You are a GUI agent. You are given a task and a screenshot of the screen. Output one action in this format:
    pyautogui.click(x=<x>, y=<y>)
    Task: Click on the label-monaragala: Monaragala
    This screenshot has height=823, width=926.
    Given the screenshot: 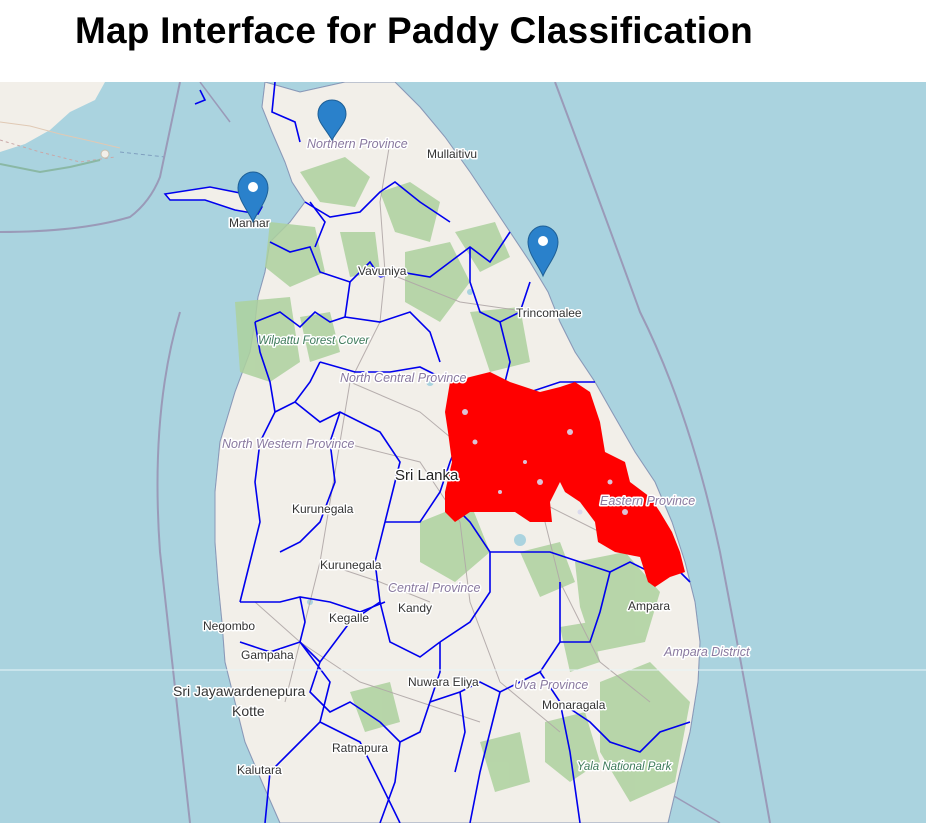 What is the action you would take?
    pyautogui.click(x=574, y=705)
    